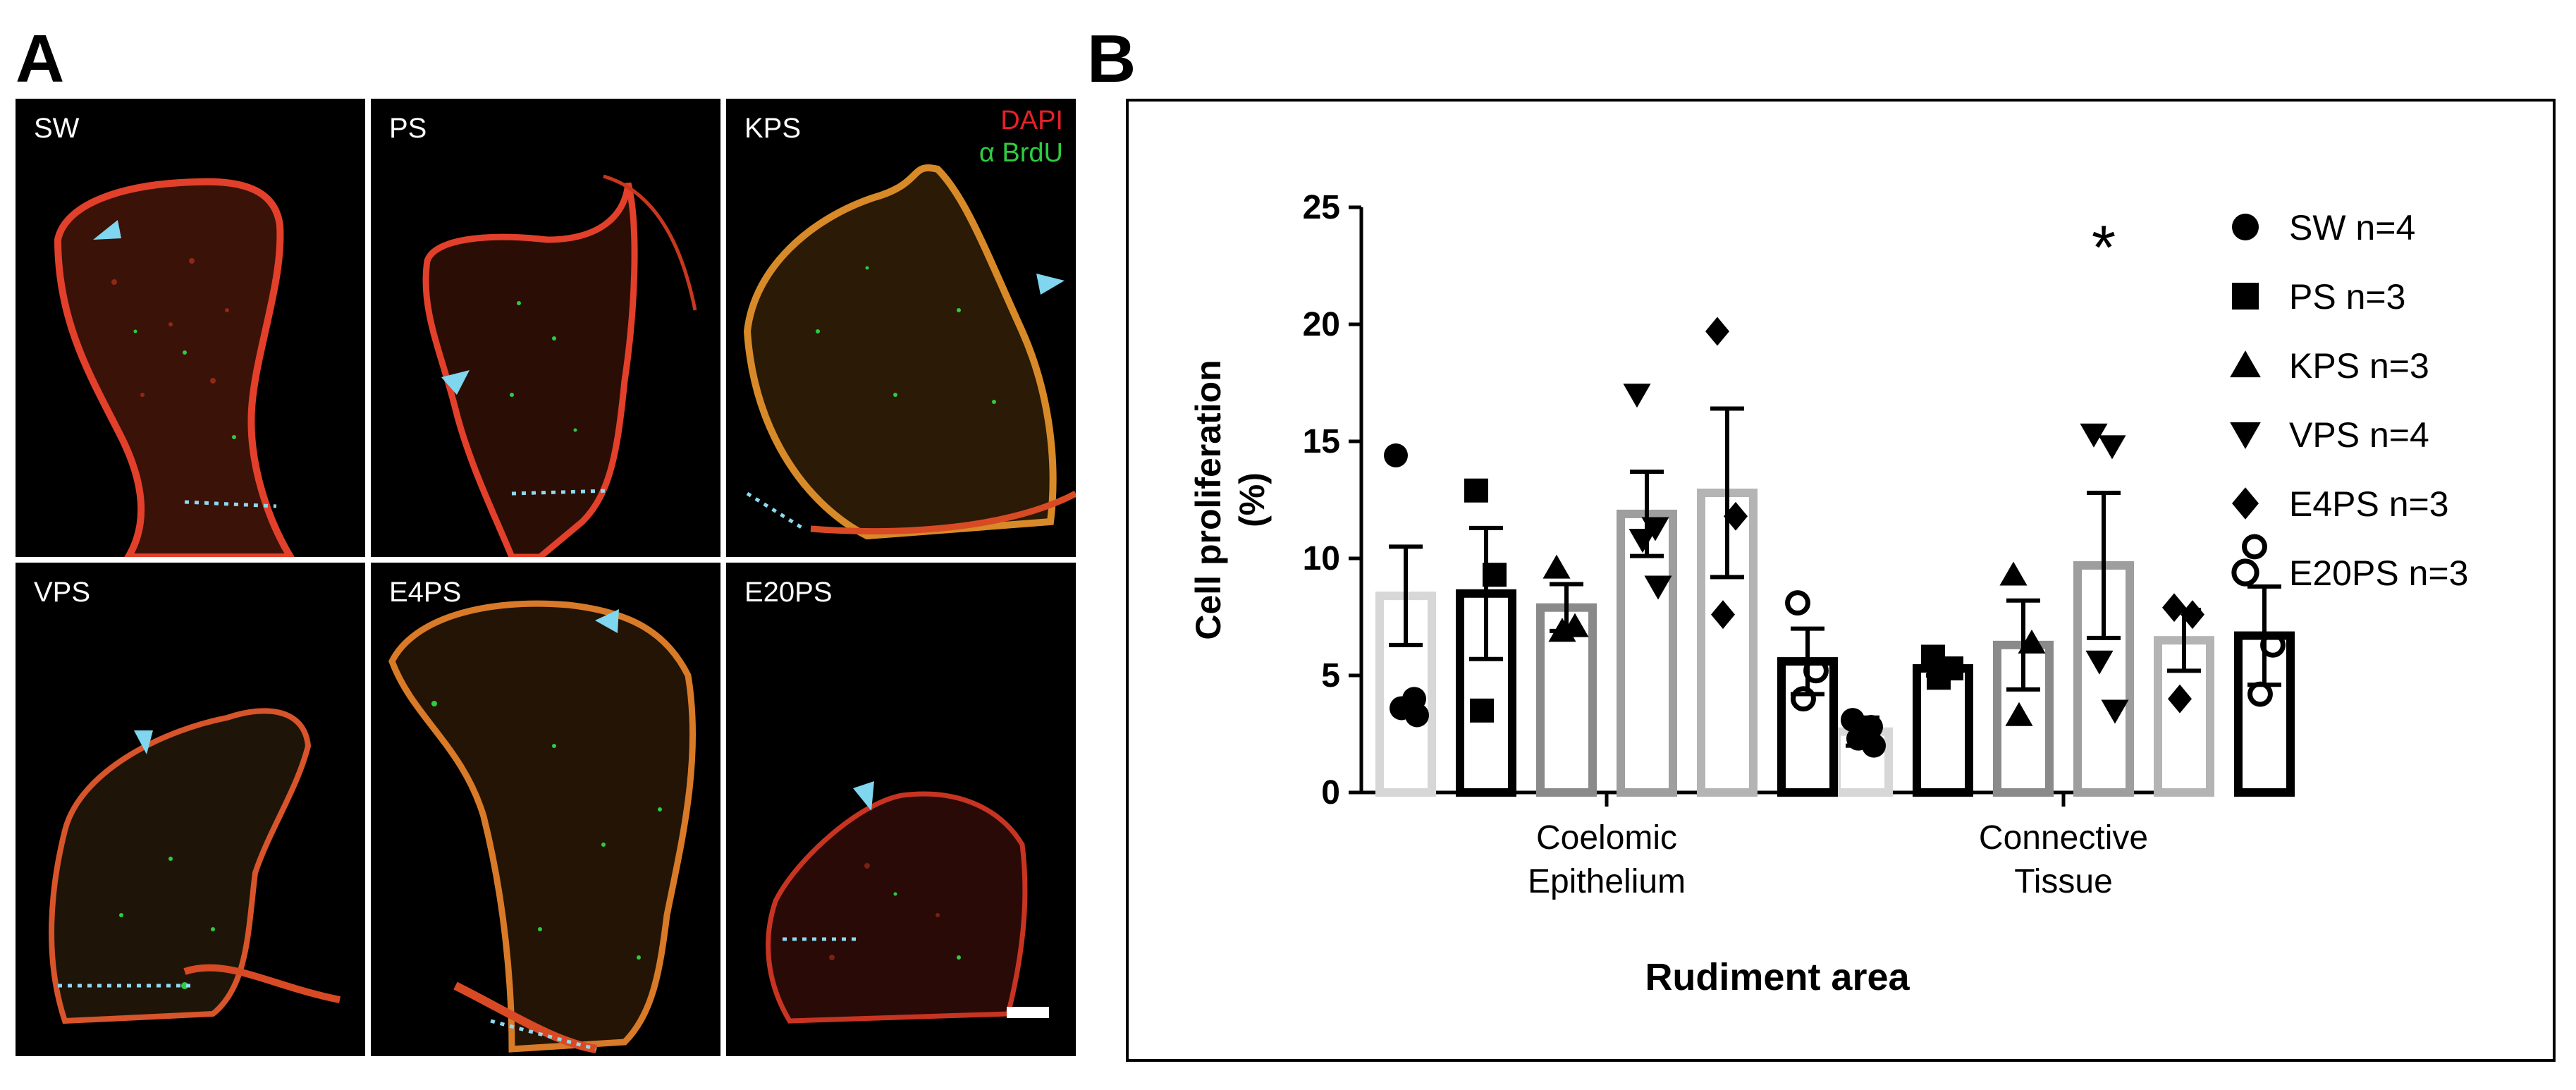 The width and height of the screenshot is (2576, 1090). Describe the element at coordinates (1607, 881) in the screenshot. I see `x-tick-label: Epithelium` at that location.